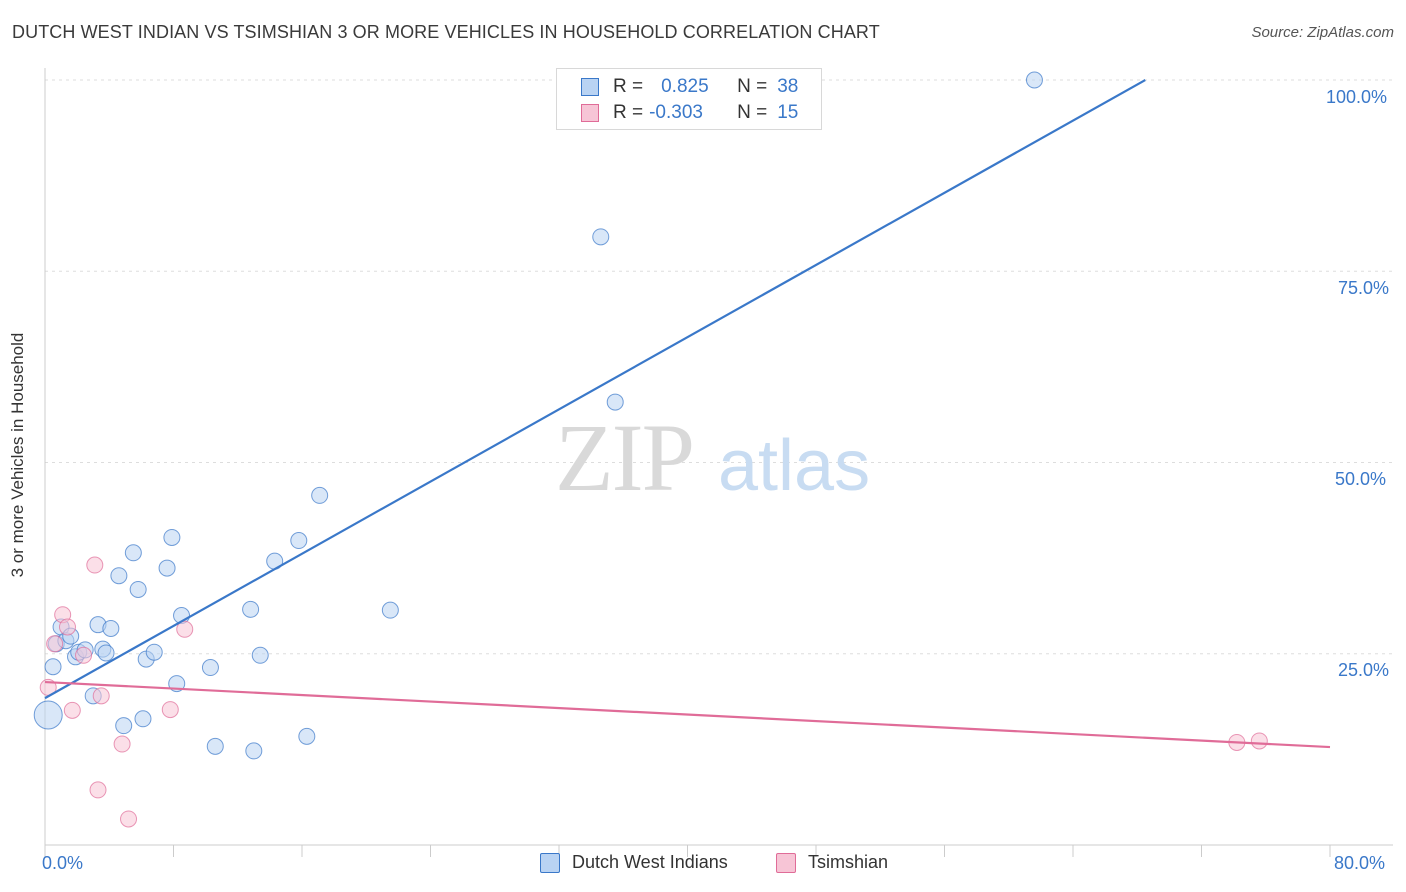 This screenshot has height=892, width=1406. Describe the element at coordinates (848, 862) in the screenshot. I see `bottom-legend-label-tsimshian: Tsimshian` at that location.